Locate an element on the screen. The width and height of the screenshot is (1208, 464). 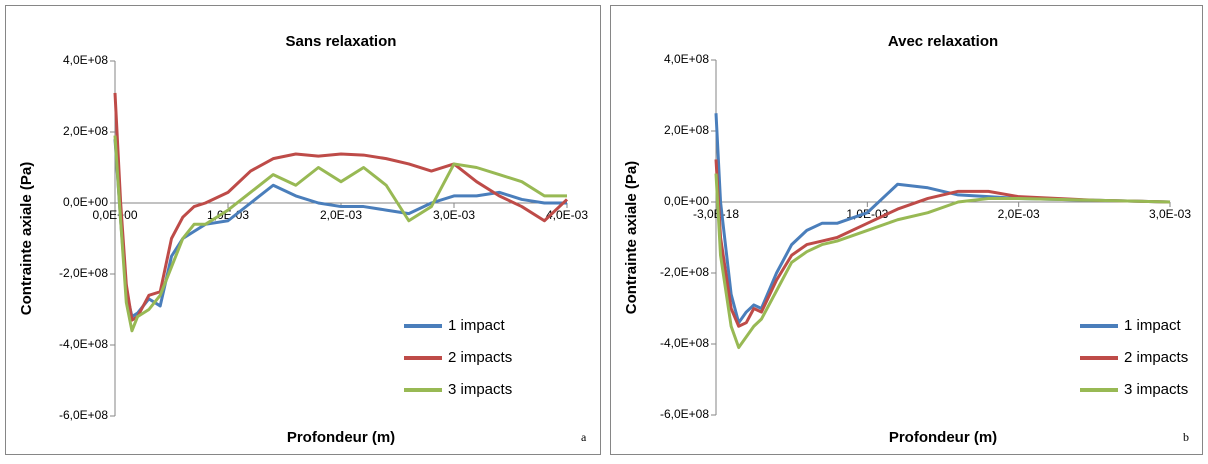
panel-label: a is located at coordinates (584, 437).